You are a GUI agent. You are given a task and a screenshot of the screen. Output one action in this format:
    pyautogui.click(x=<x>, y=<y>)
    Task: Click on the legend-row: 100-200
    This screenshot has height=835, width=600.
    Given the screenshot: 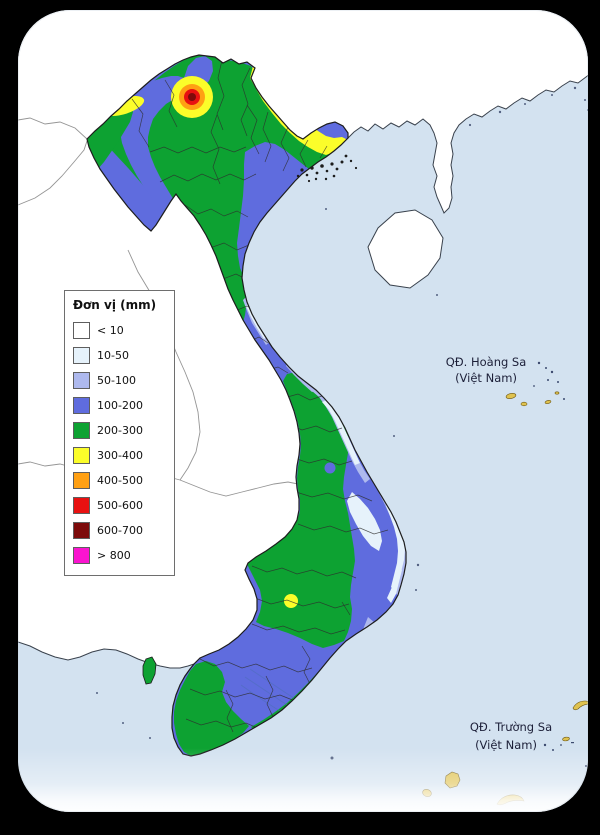 What is the action you would take?
    pyautogui.click(x=121, y=405)
    